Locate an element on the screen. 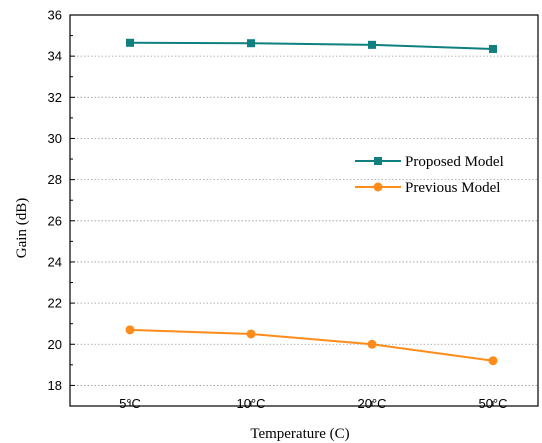 This screenshot has width=542, height=443. y-tick-label: 22 is located at coordinates (55, 303).